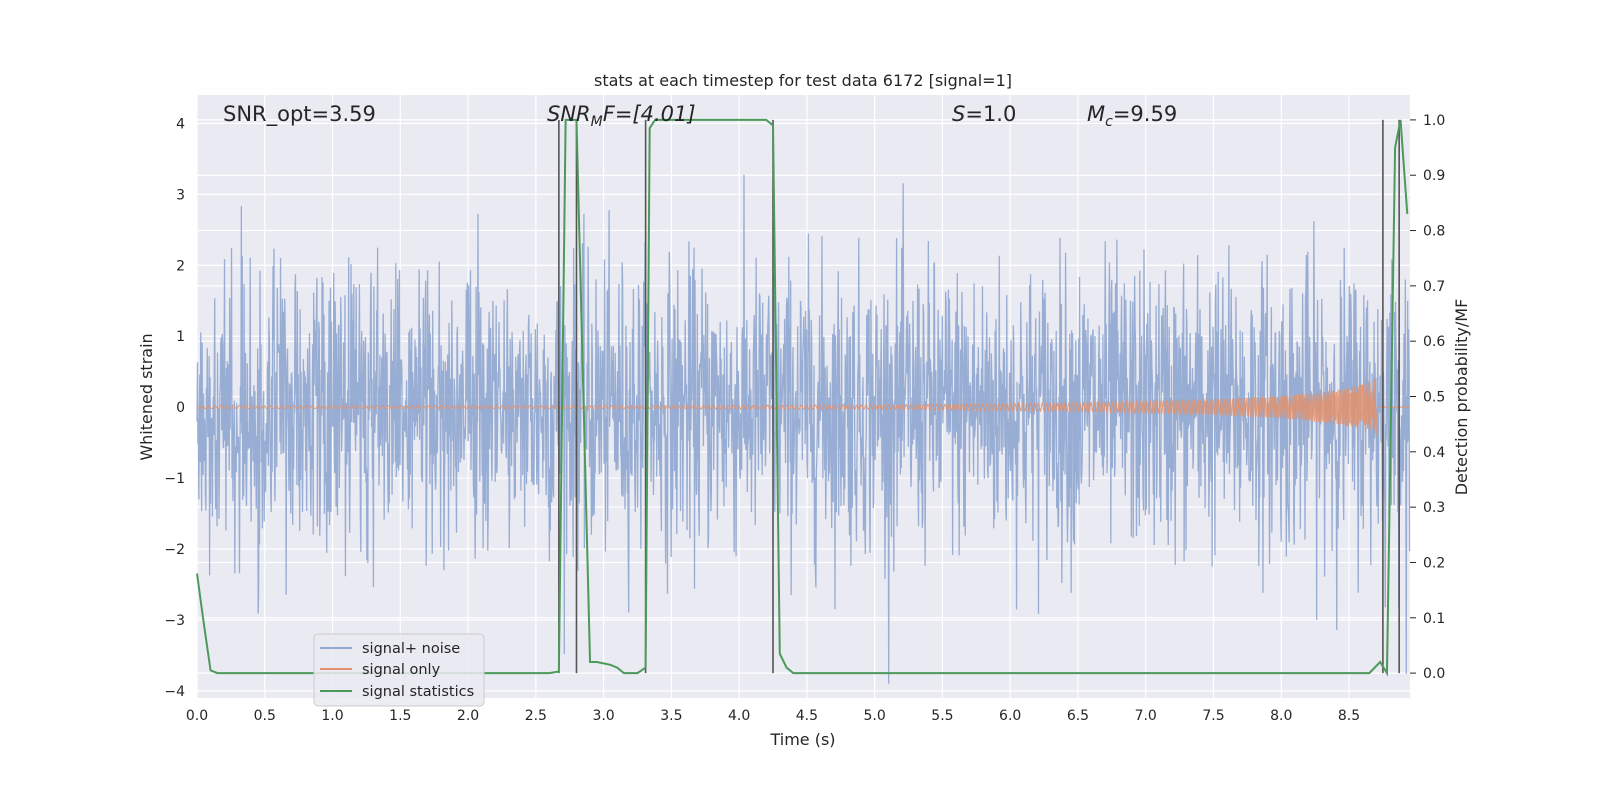 Image resolution: width=1600 pixels, height=804 pixels. What do you see at coordinates (1213, 716) in the screenshot?
I see `x-tick-label: 7.5` at bounding box center [1213, 716].